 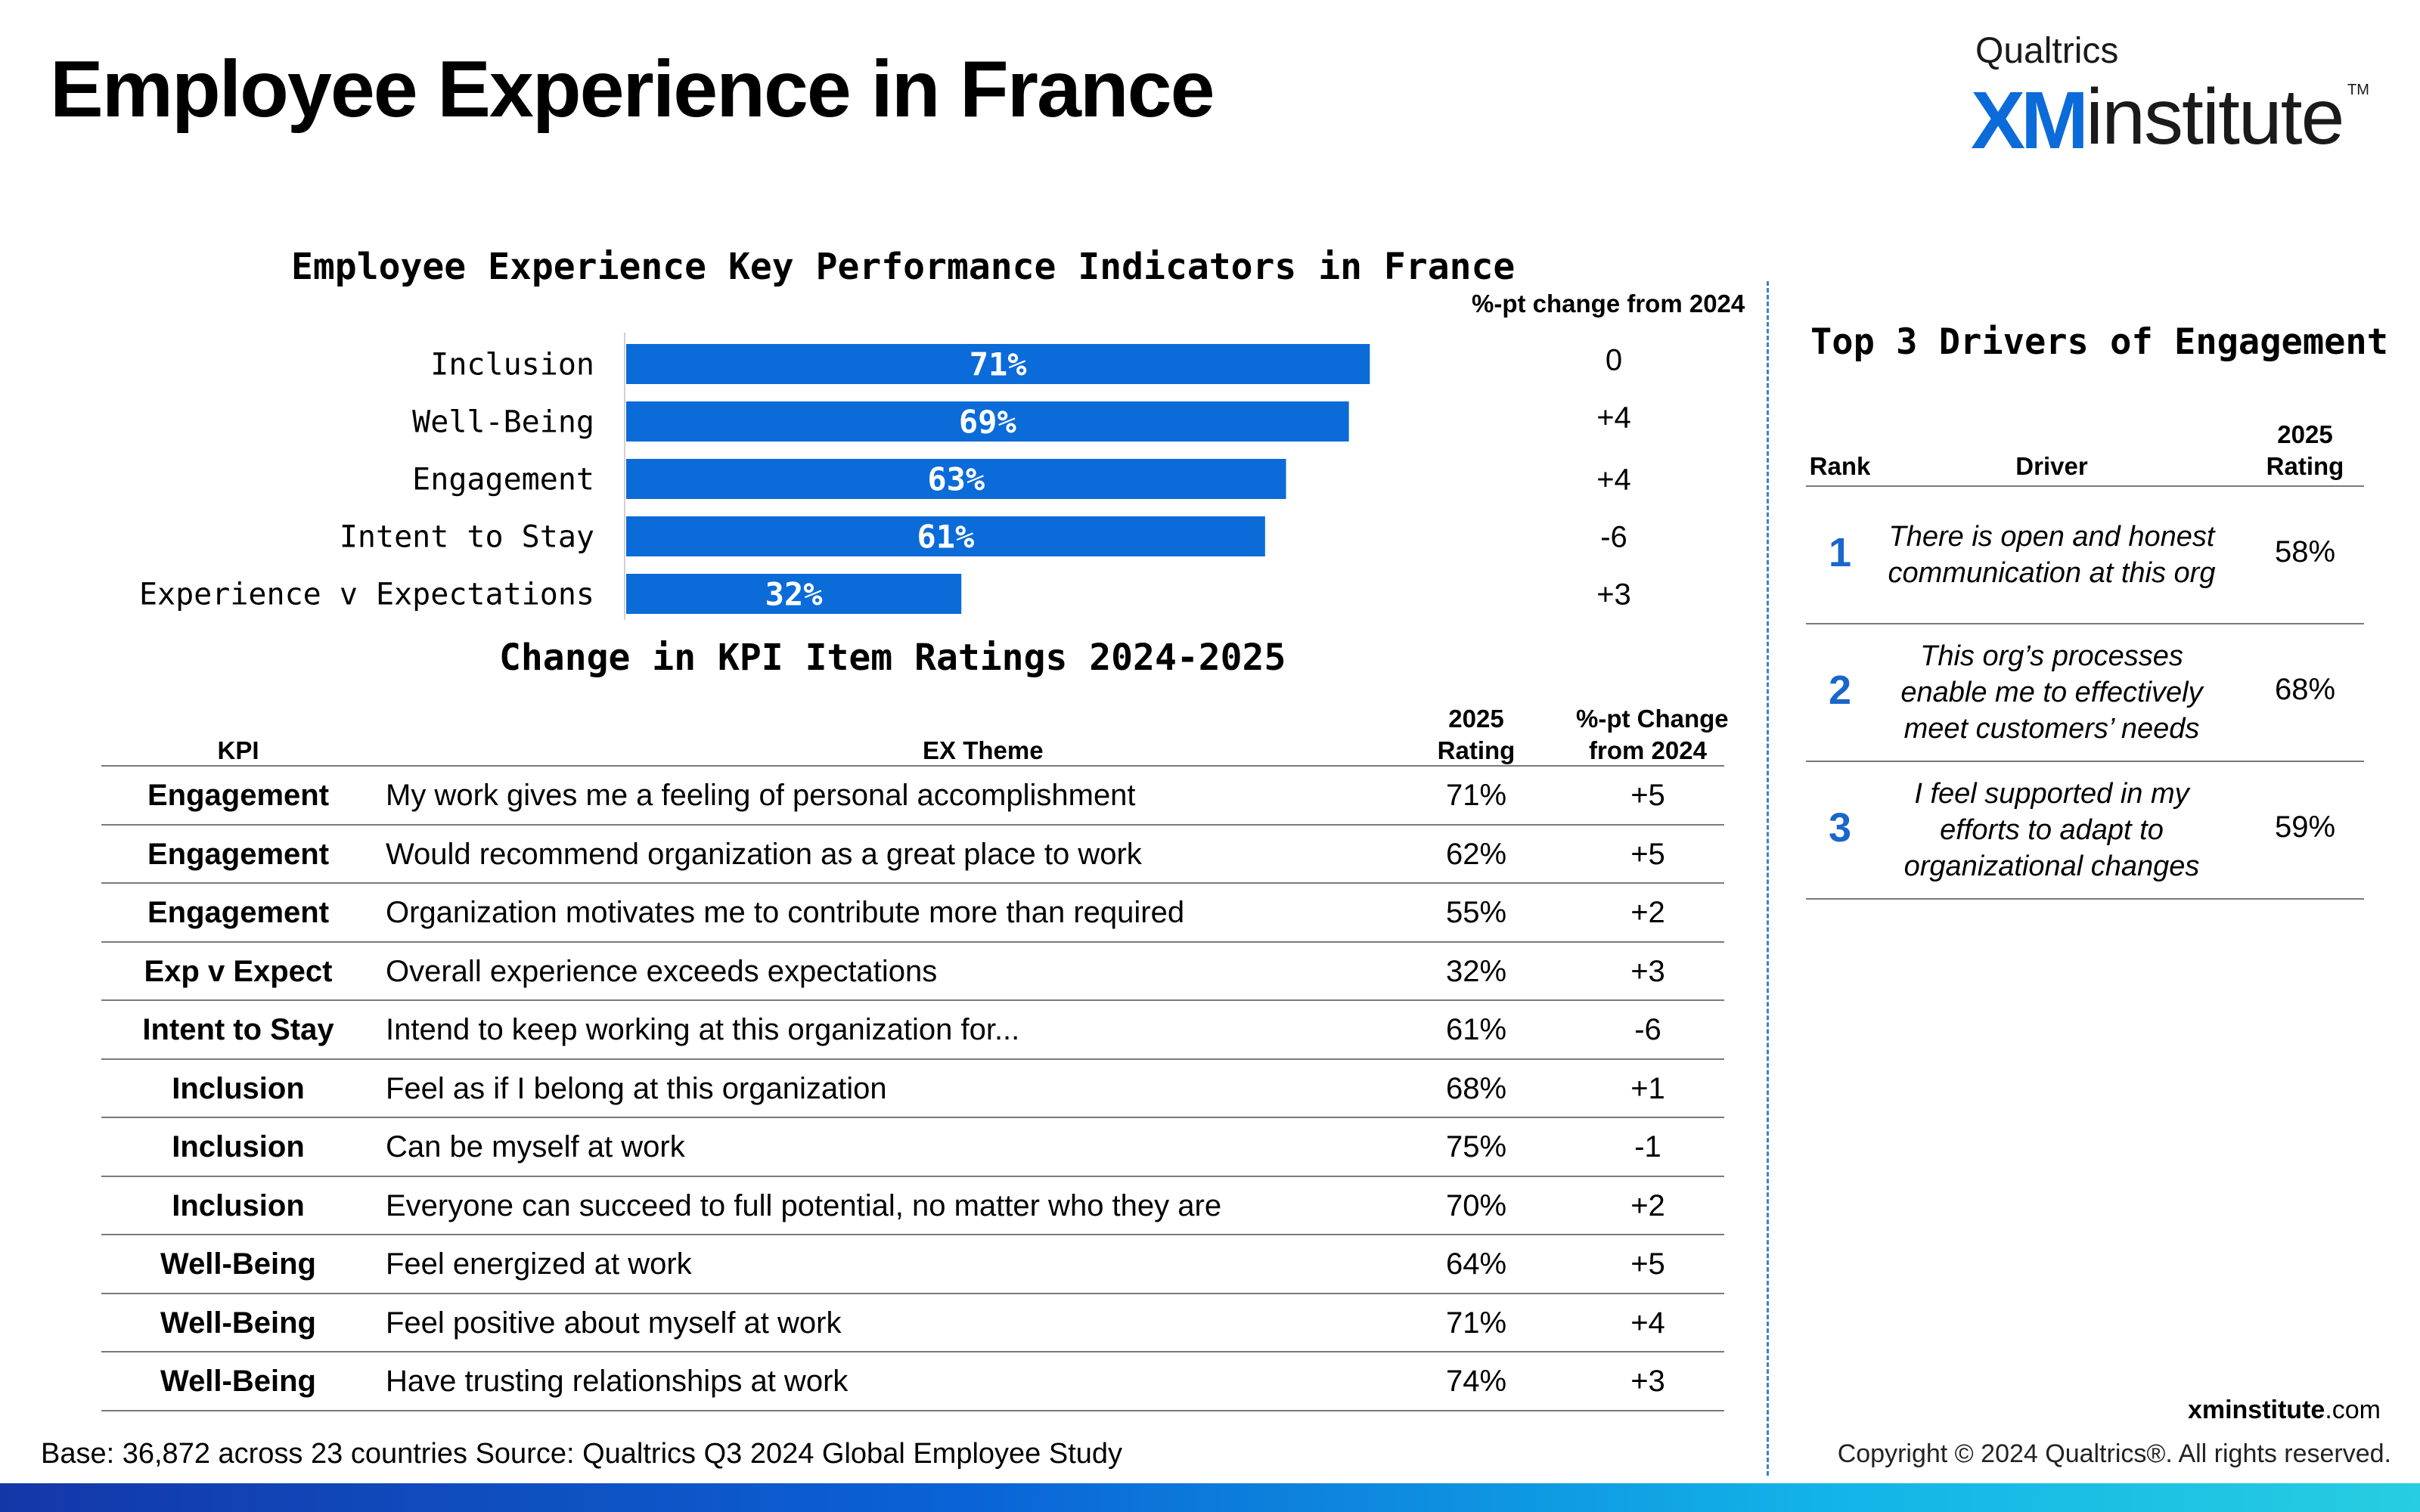 I want to click on driver-text-line: enable me to effectively, so click(x=2051, y=692).